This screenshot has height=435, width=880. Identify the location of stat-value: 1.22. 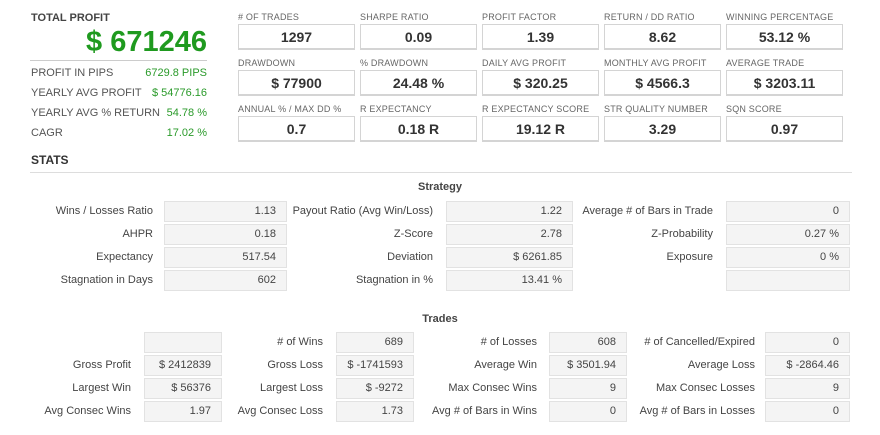
(509, 211).